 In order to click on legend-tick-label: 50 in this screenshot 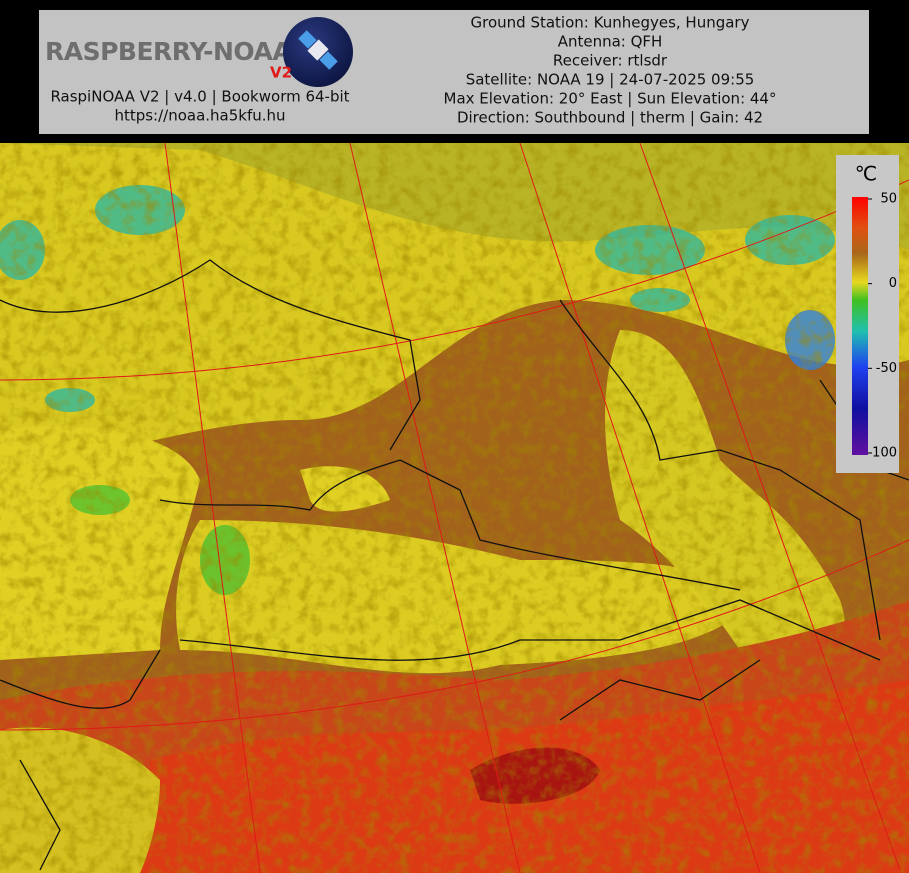, I will do `click(888, 199)`.